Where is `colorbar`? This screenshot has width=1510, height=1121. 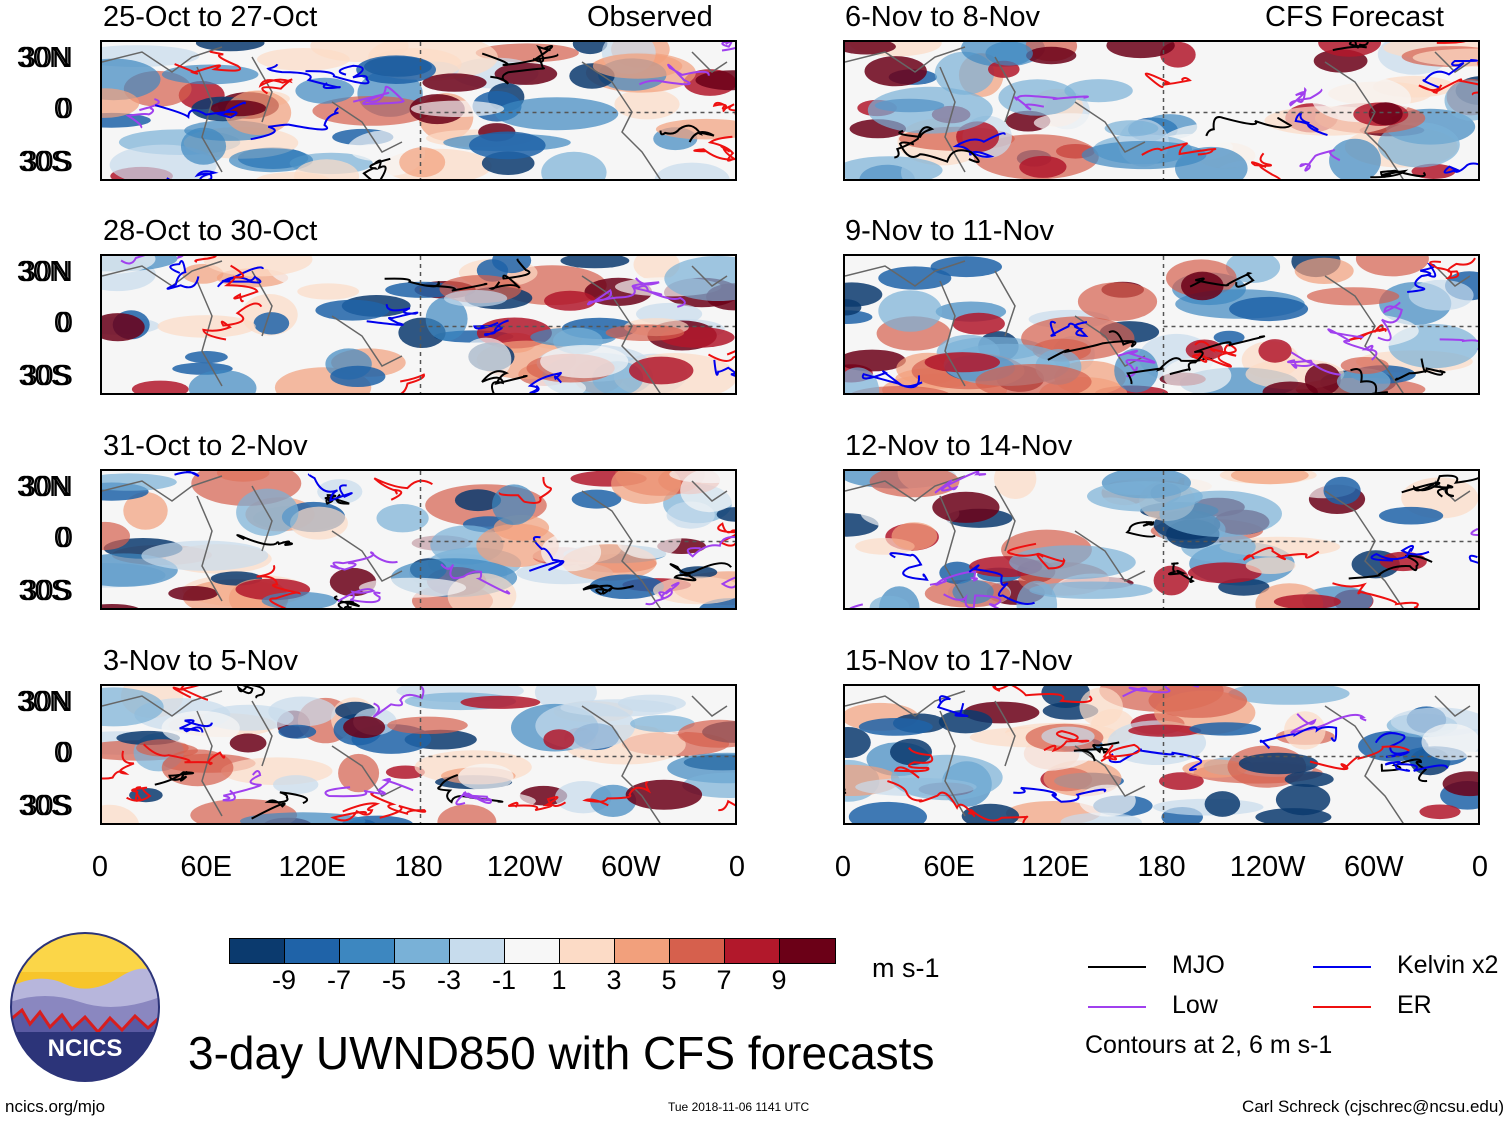
colorbar is located at coordinates (532, 951).